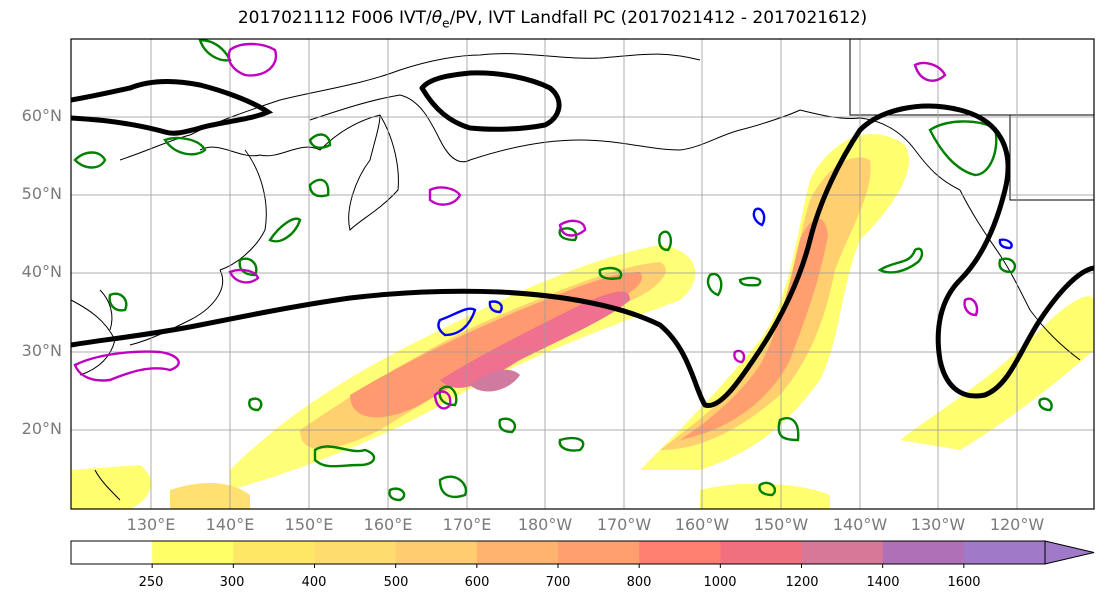 The image size is (1105, 603). I want to click on colorbar-tick-label: 600, so click(477, 582).